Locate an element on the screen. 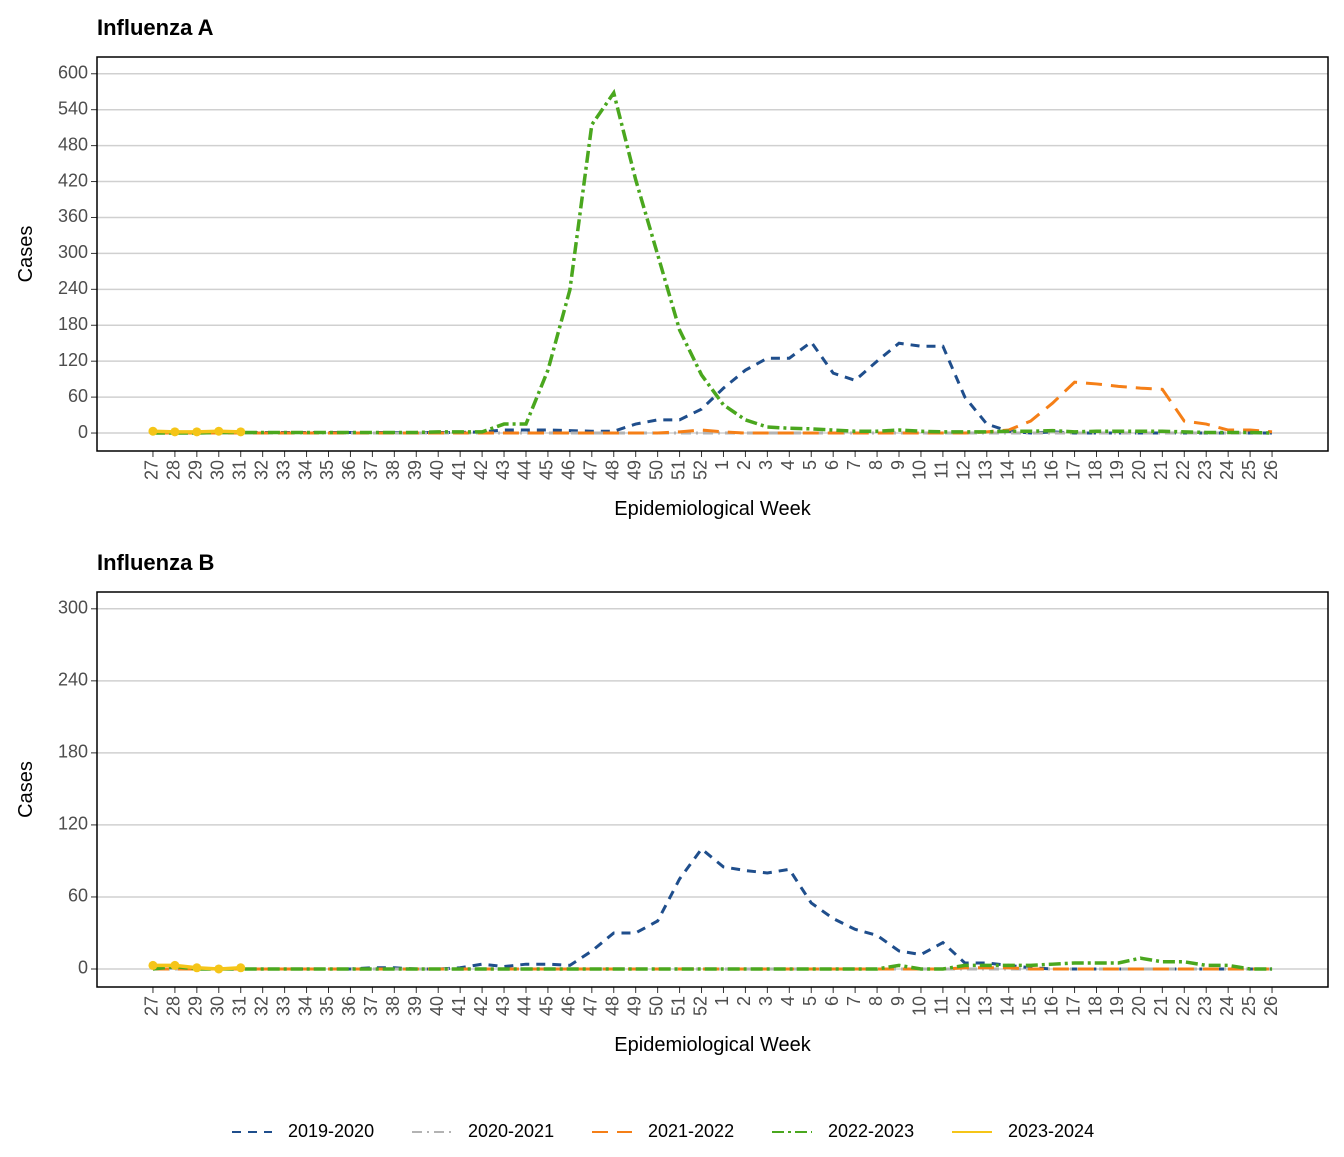 This screenshot has height=1157, width=1344. x-tick-label: 38 is located at coordinates (393, 470).